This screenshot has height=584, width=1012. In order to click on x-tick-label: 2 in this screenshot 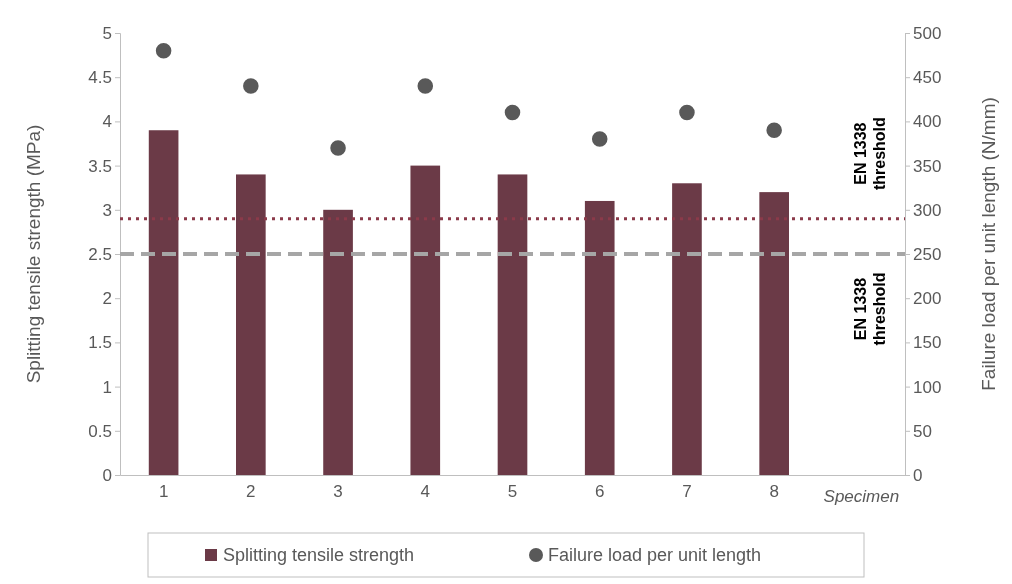, I will do `click(251, 492)`.